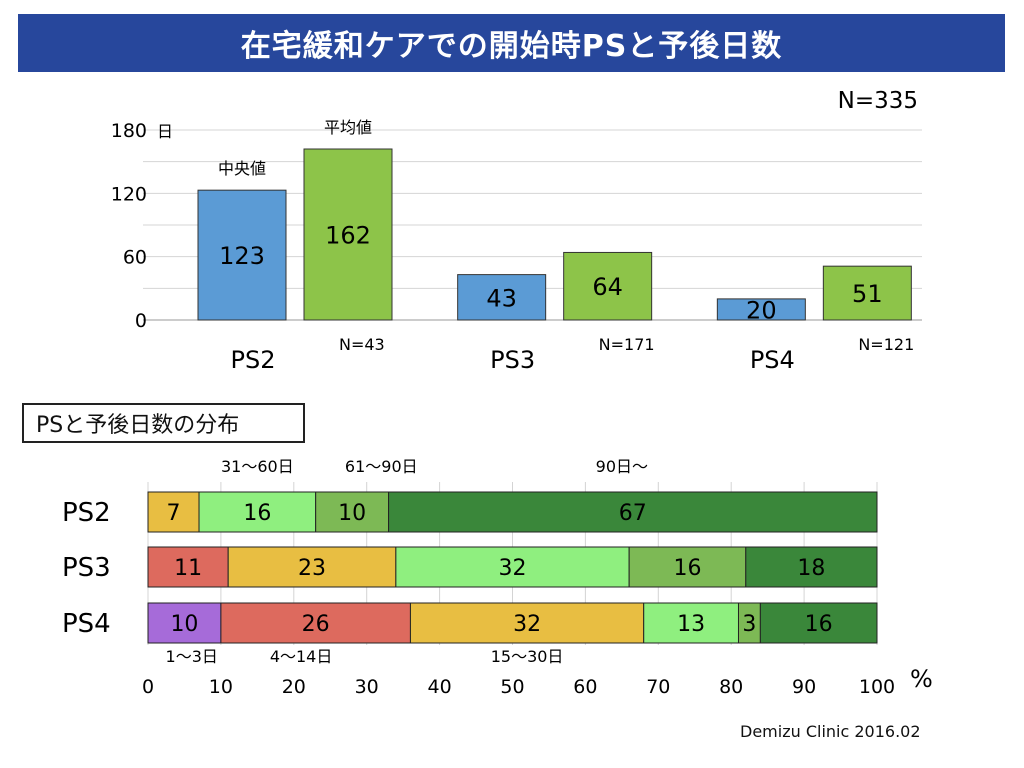 This screenshot has height=768, width=1024. I want to click on x-tick-label: 70, so click(658, 687).